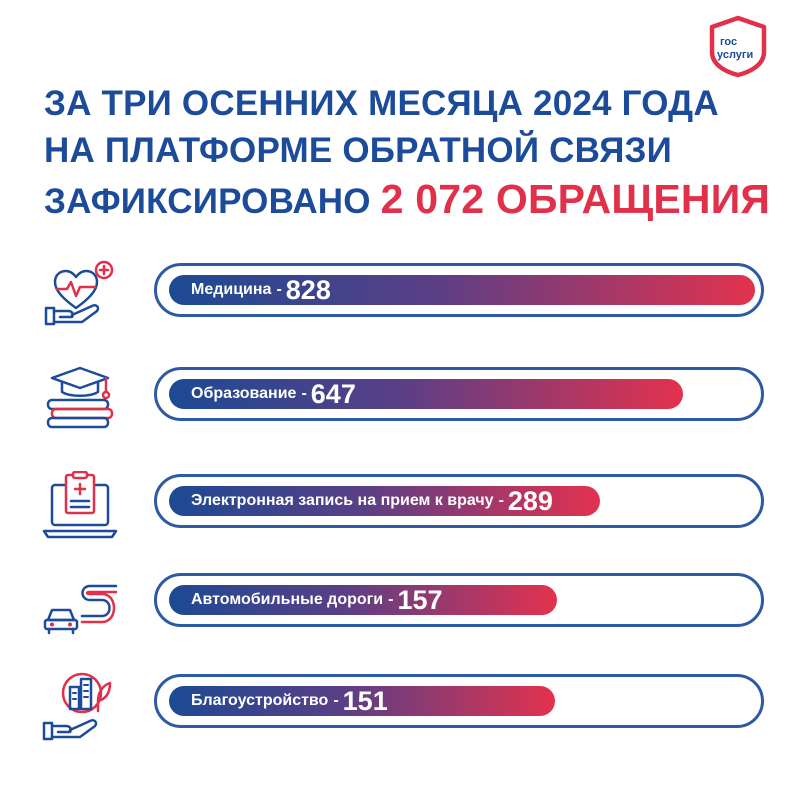 The width and height of the screenshot is (800, 800). I want to click on logo-text-line2: услуги, so click(735, 55).